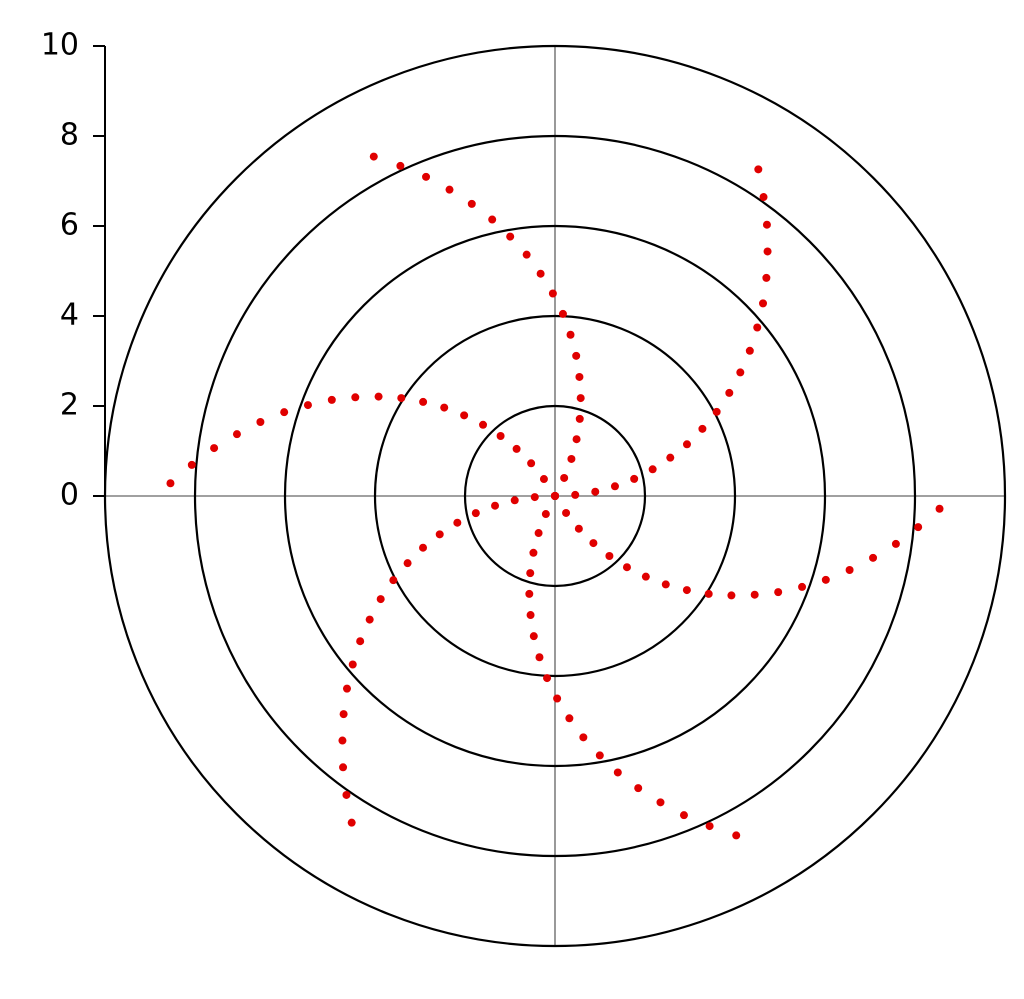 The width and height of the screenshot is (1024, 999). What do you see at coordinates (69, 405) in the screenshot?
I see `r-tick-label: 2` at bounding box center [69, 405].